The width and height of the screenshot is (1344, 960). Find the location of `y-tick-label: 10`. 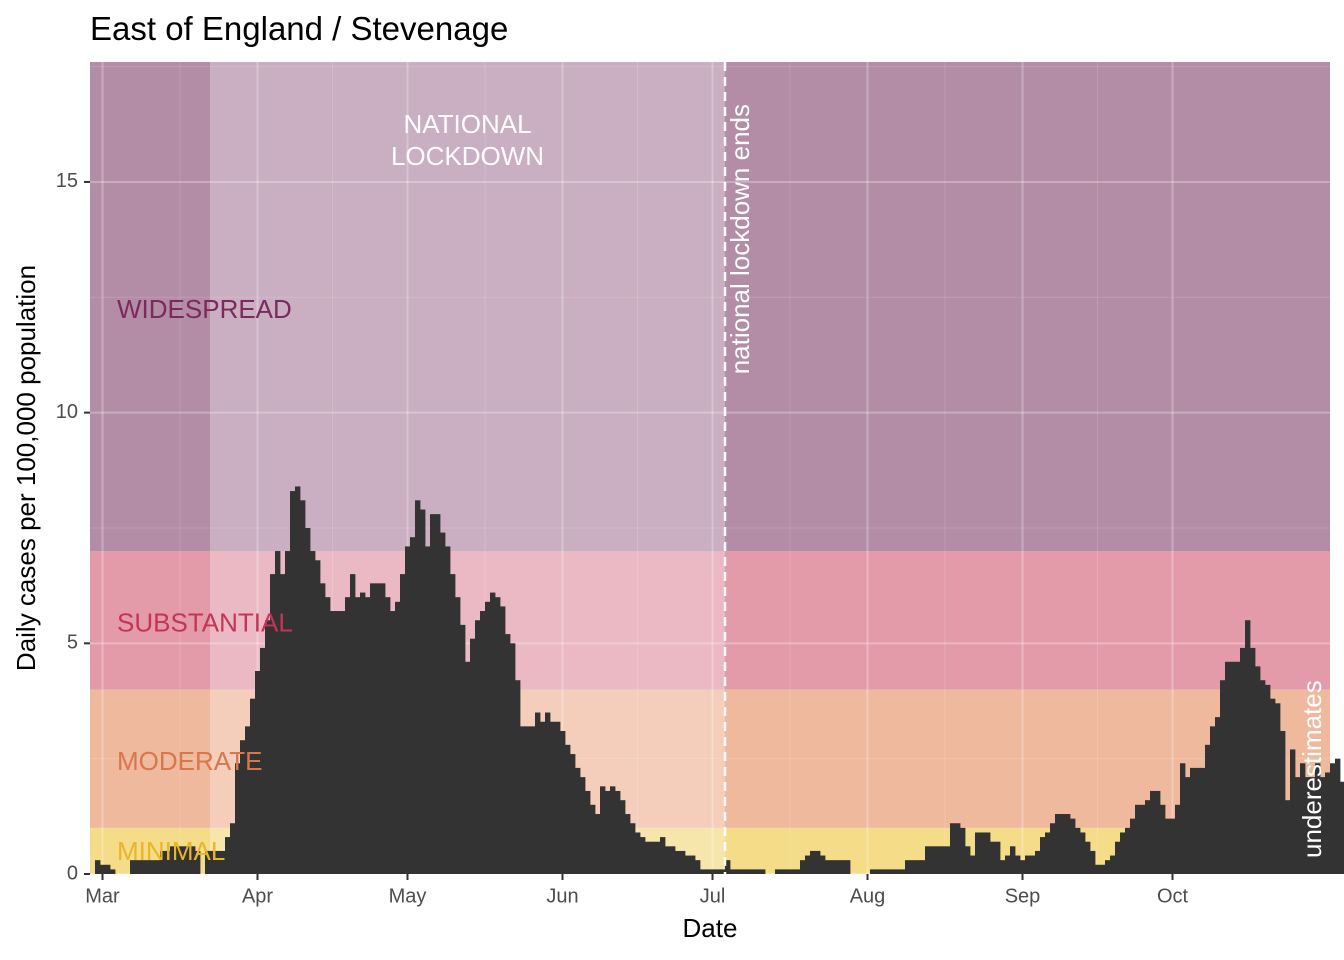

y-tick-label: 10 is located at coordinates (67, 412).